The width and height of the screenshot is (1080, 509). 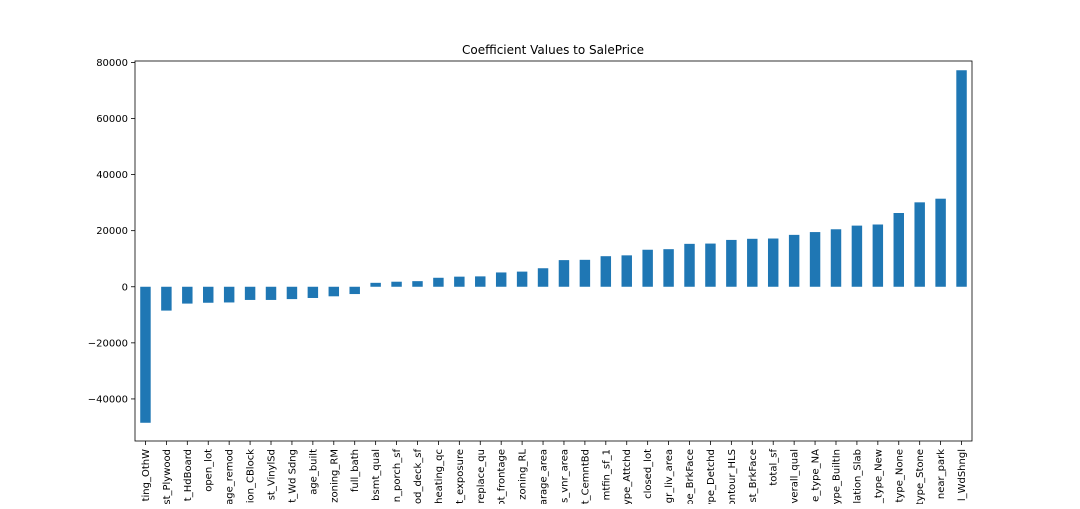 I want to click on y-tick-label: 20000, so click(x=112, y=231).